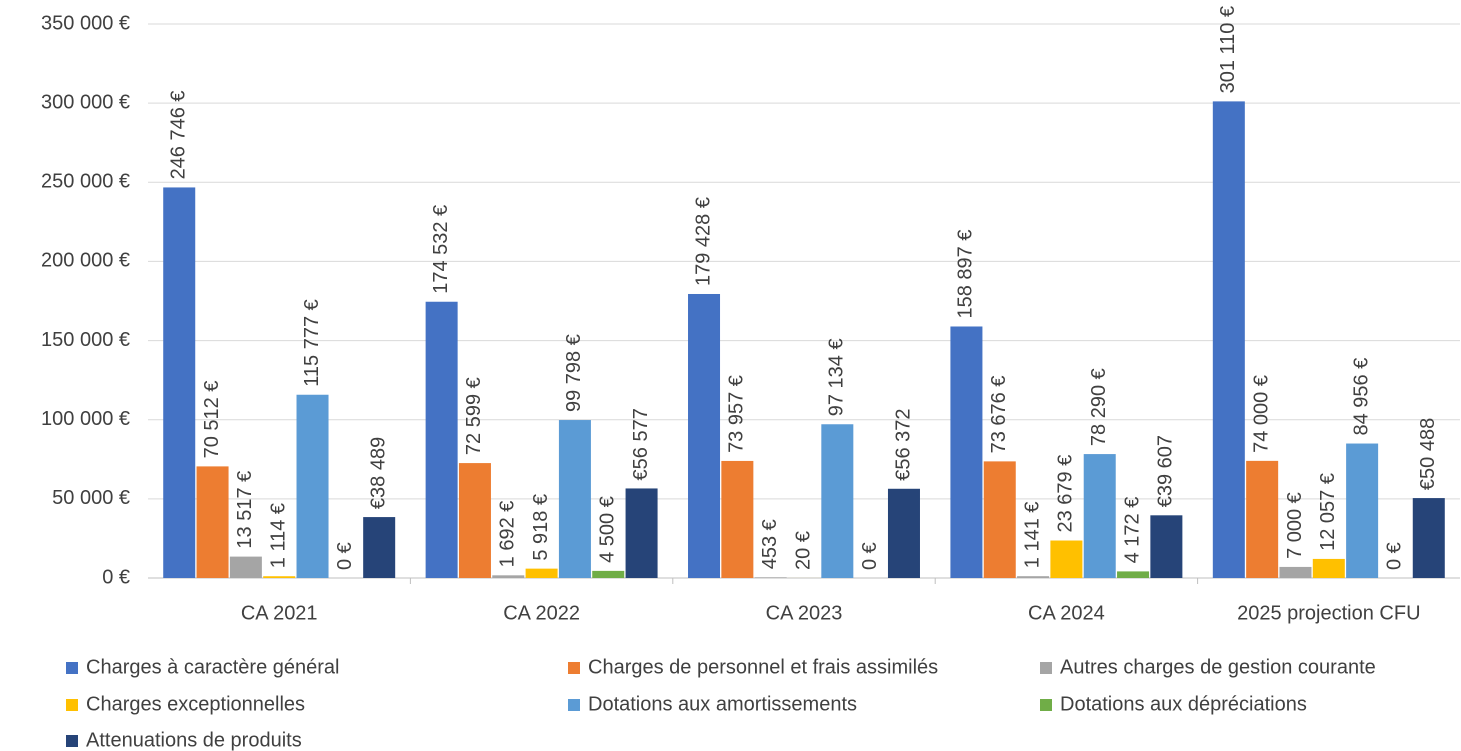  I want to click on legend-label: Charges à caractère général, so click(212, 667).